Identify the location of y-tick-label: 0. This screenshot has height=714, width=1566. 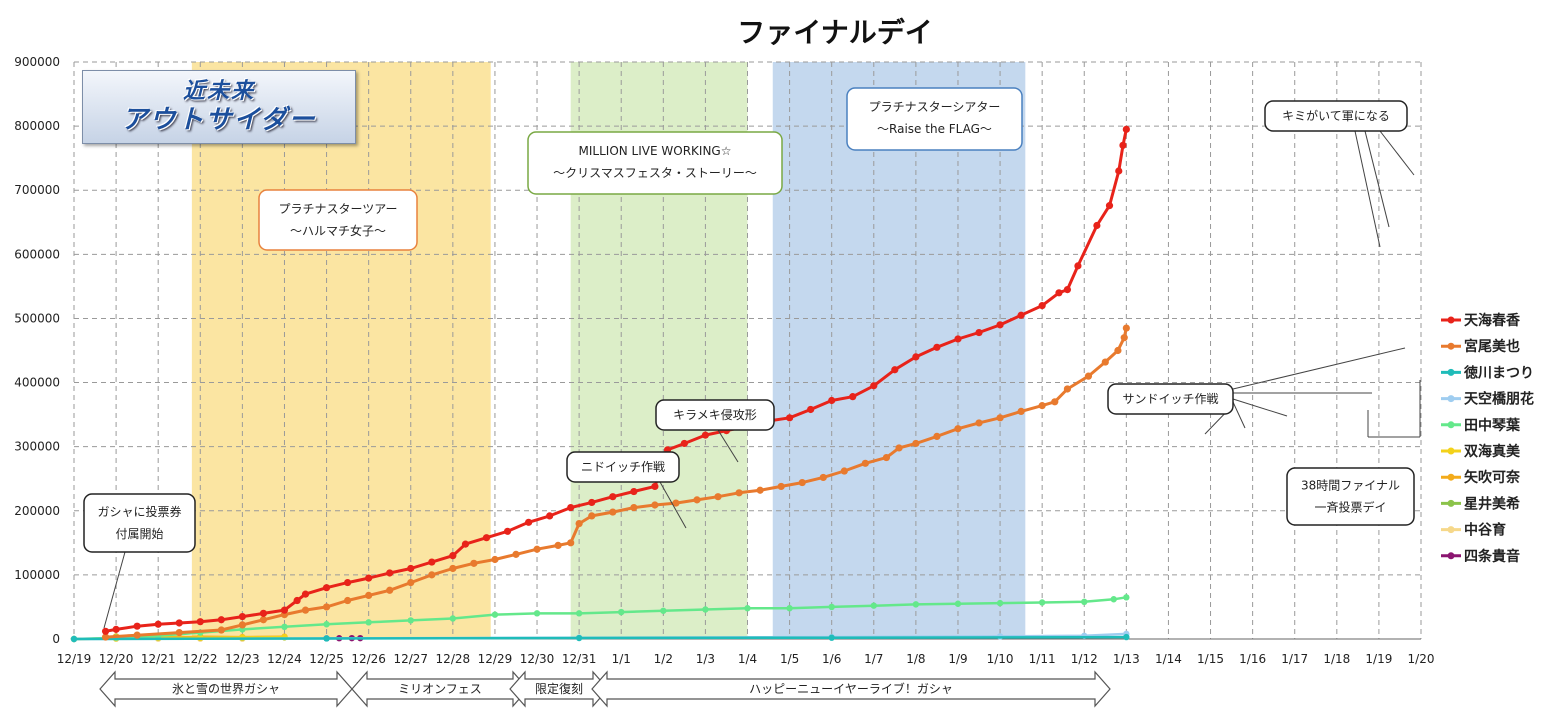
(56, 639).